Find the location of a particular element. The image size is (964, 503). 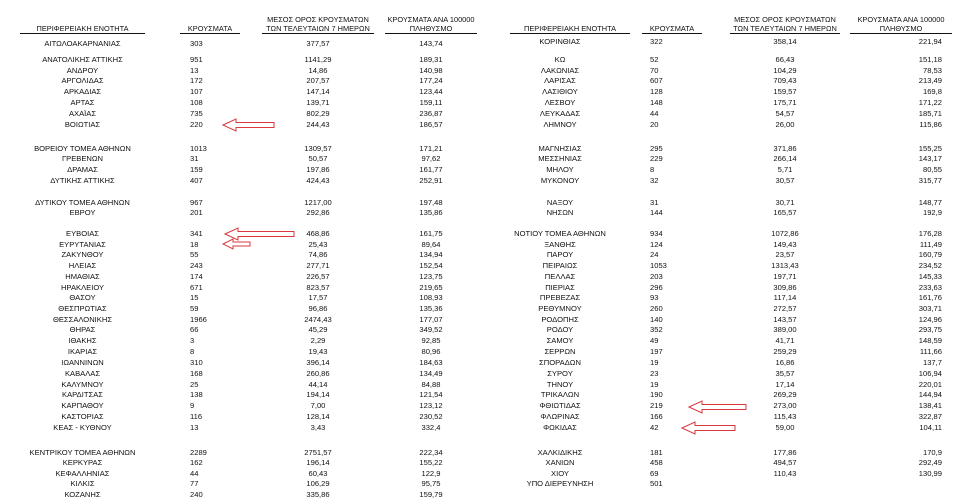

cell-per100k: 121,54 is located at coordinates (431, 394).